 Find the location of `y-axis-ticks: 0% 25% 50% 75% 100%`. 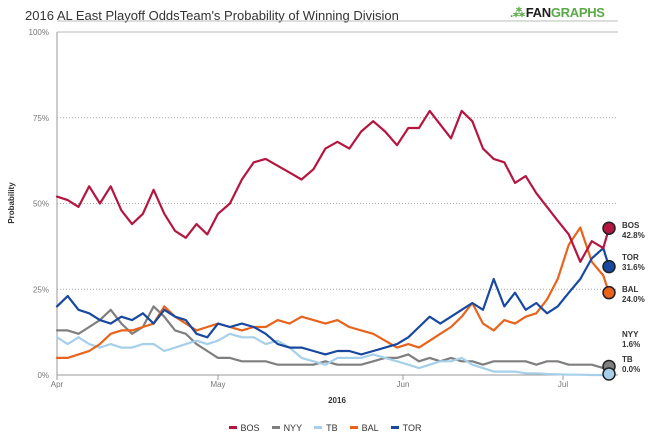

y-axis-ticks: 0% 25% 50% 75% 100% is located at coordinates (39, 204).